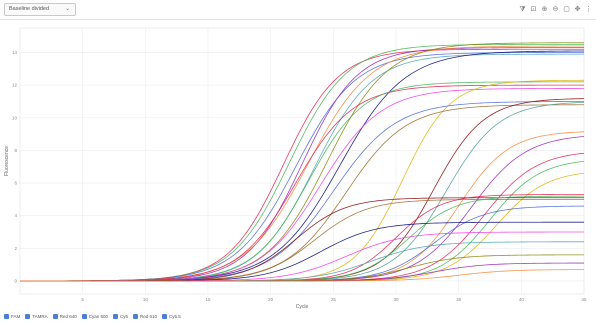  I want to click on legend-item: Cy5, so click(120, 316).